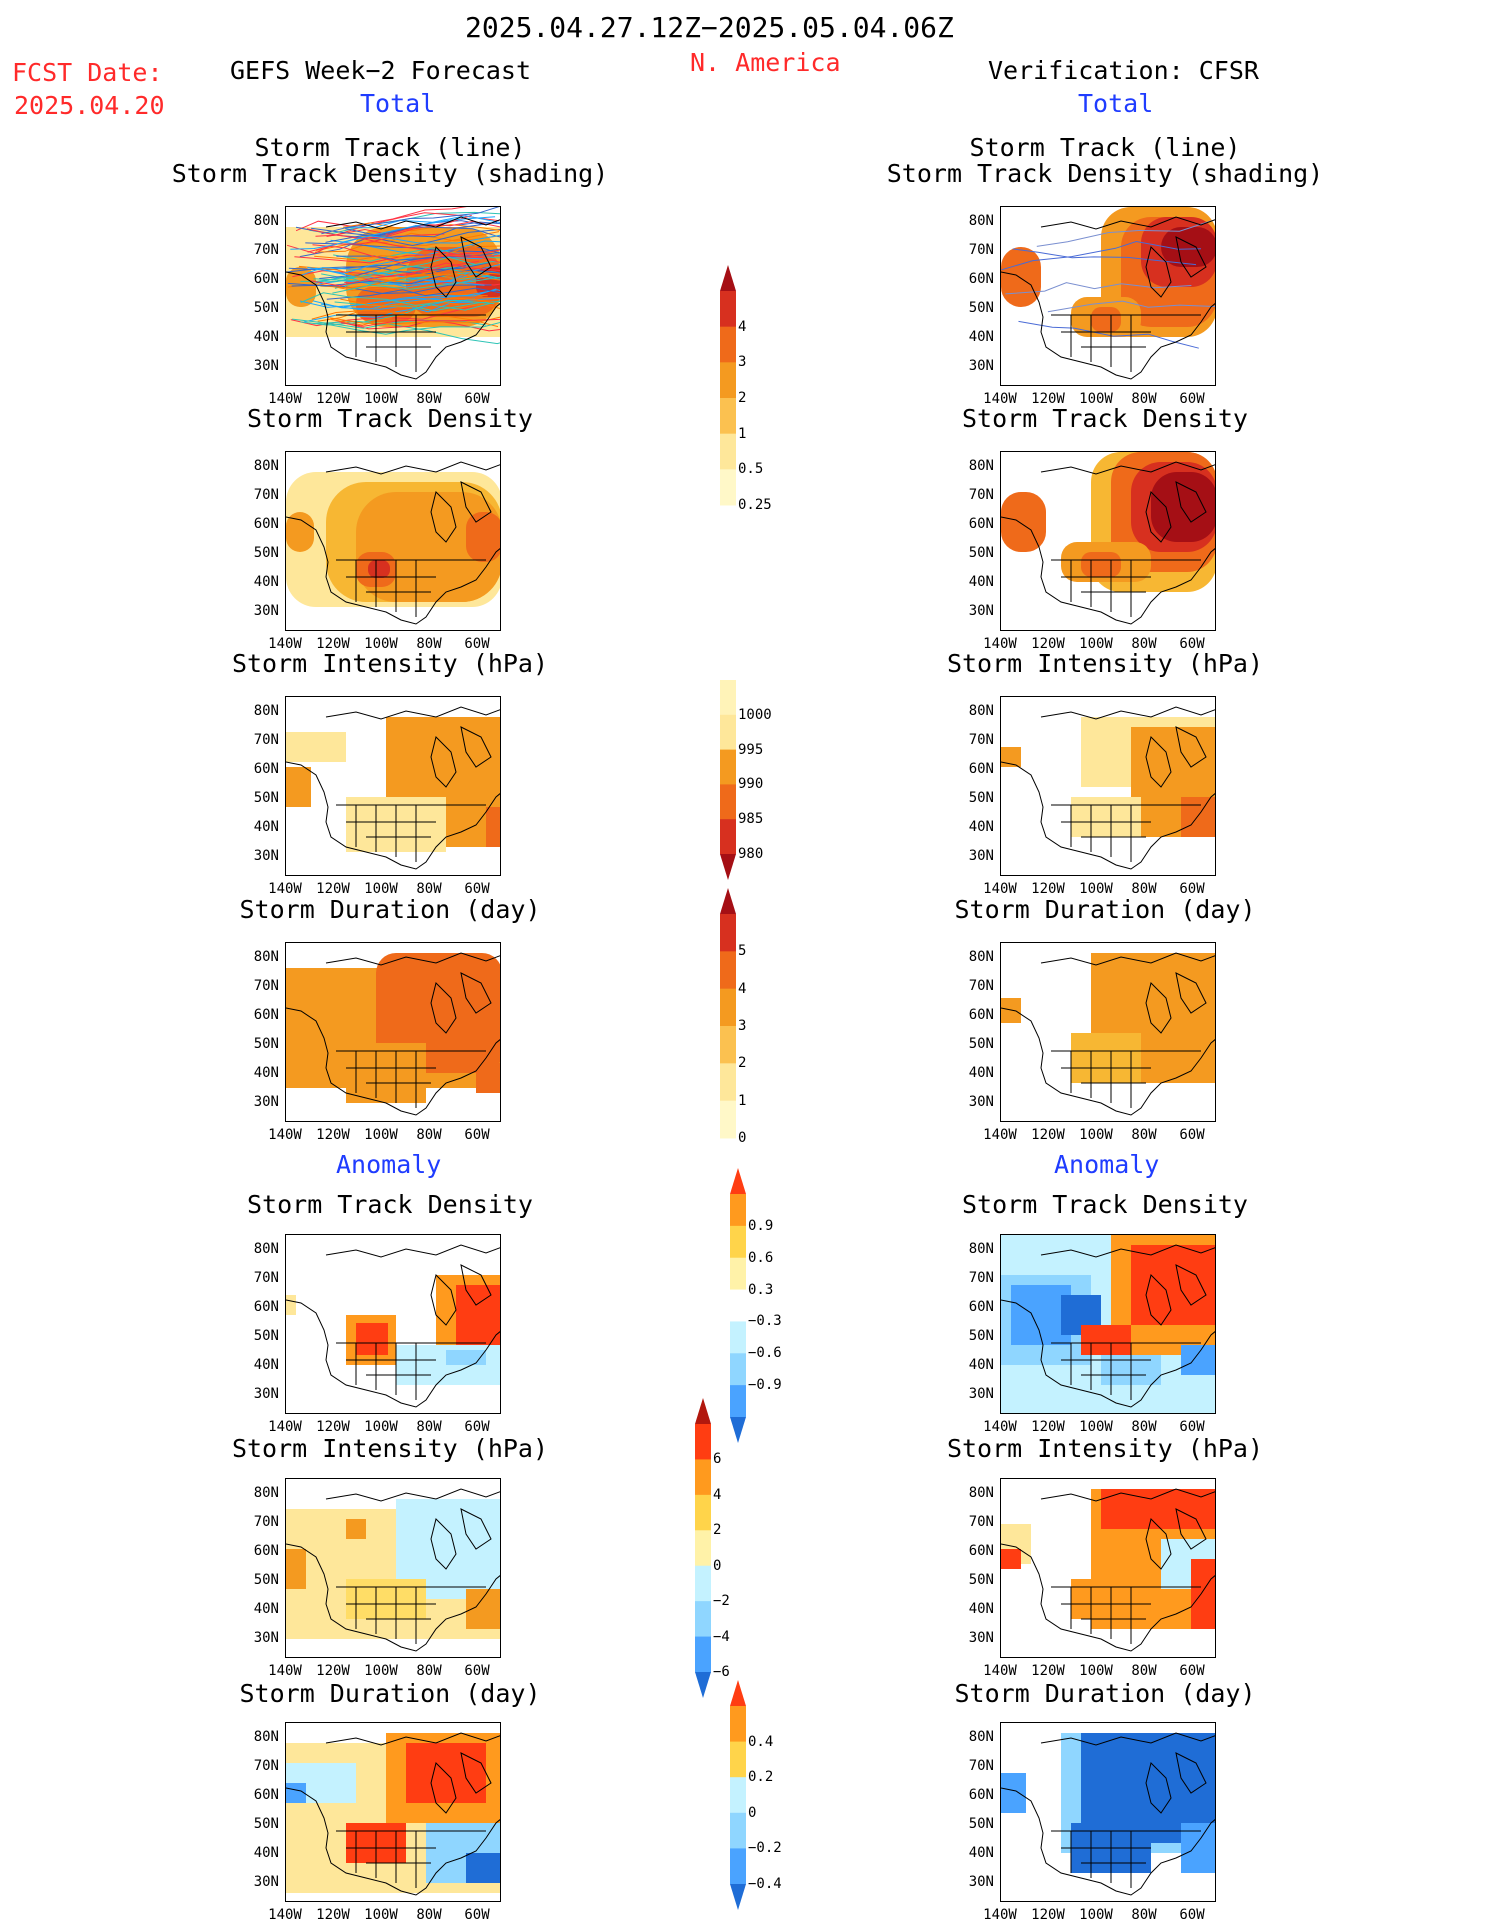 This screenshot has height=1925, width=1487. Describe the element at coordinates (721, 1672) in the screenshot. I see `colorbar-label: −6` at that location.